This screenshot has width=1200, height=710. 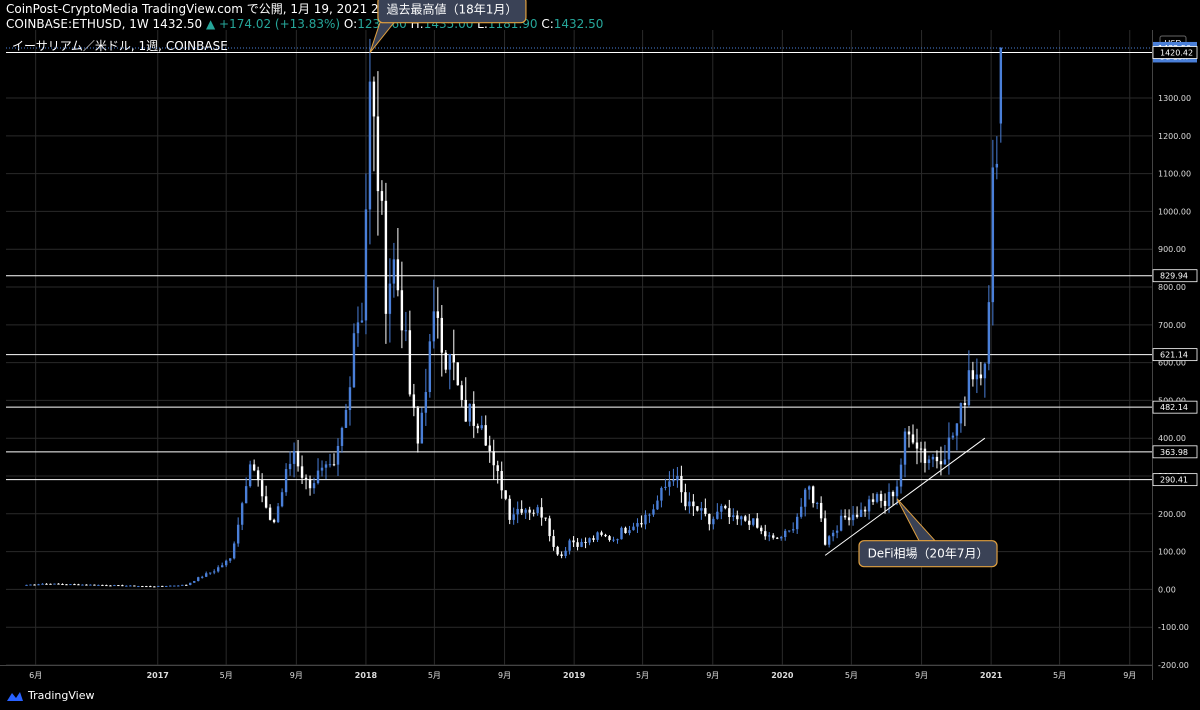 What do you see at coordinates (158, 675) in the screenshot?
I see `x-tick-label: 2017` at bounding box center [158, 675].